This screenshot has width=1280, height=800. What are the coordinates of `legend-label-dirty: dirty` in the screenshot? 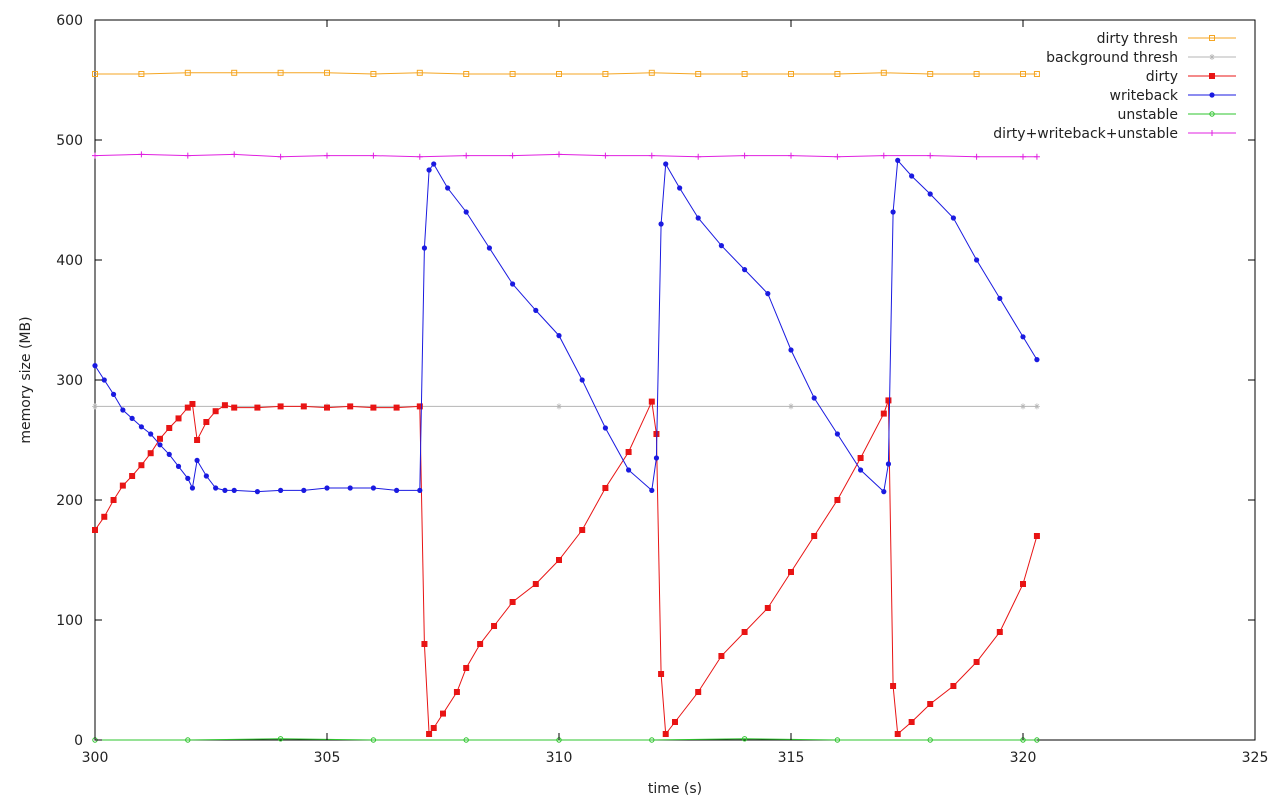 It's located at (1162, 77).